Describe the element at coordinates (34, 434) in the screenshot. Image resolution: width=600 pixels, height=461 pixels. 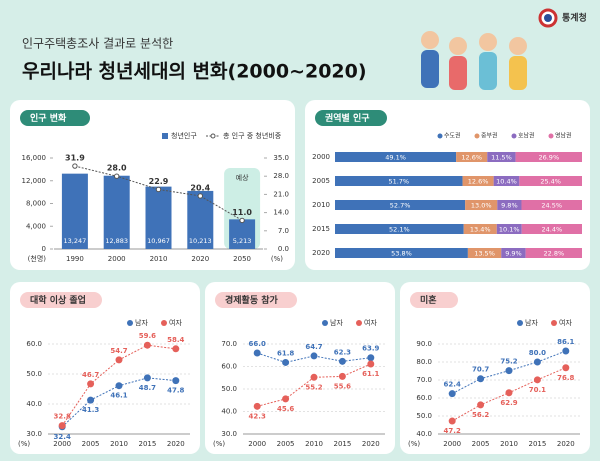
I see `y-tick-label: 30.0` at that location.